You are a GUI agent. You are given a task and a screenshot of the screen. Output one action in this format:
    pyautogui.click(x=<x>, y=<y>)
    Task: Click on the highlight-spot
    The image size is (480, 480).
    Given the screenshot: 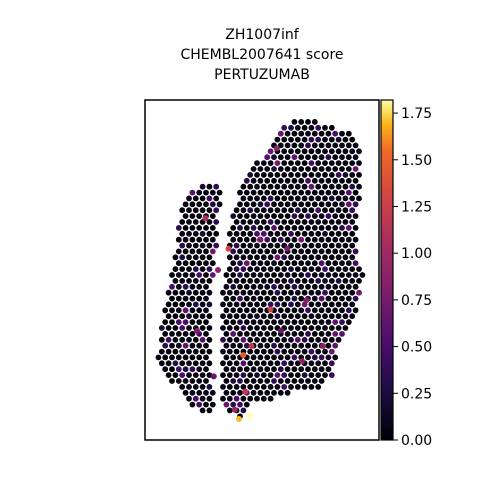 What is the action you would take?
    pyautogui.click(x=218, y=270)
    